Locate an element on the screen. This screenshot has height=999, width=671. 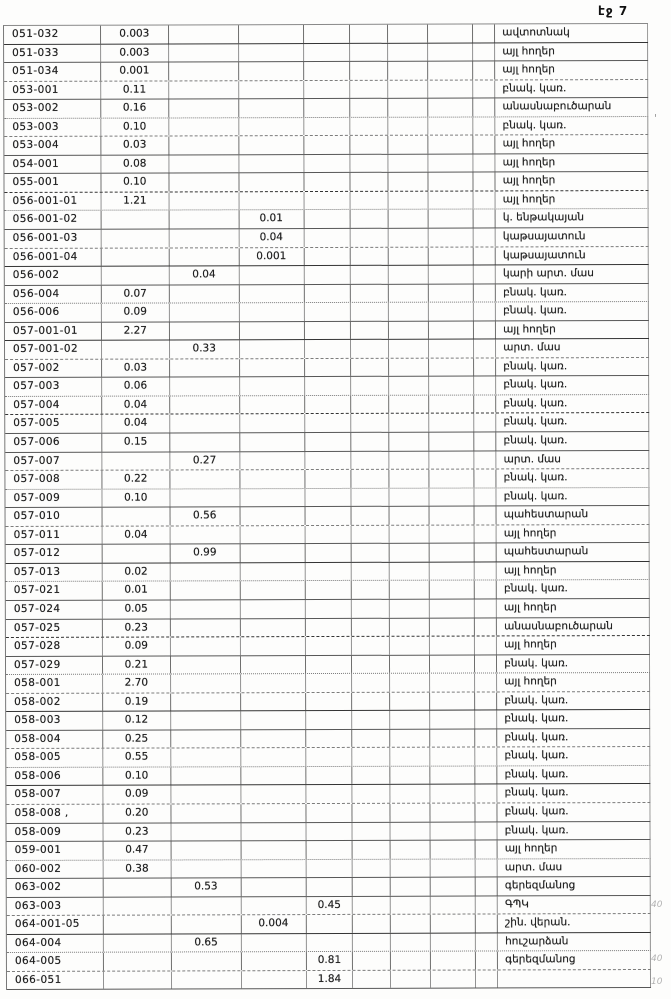
parcel-code-cell: 053-001 is located at coordinates (53, 90).